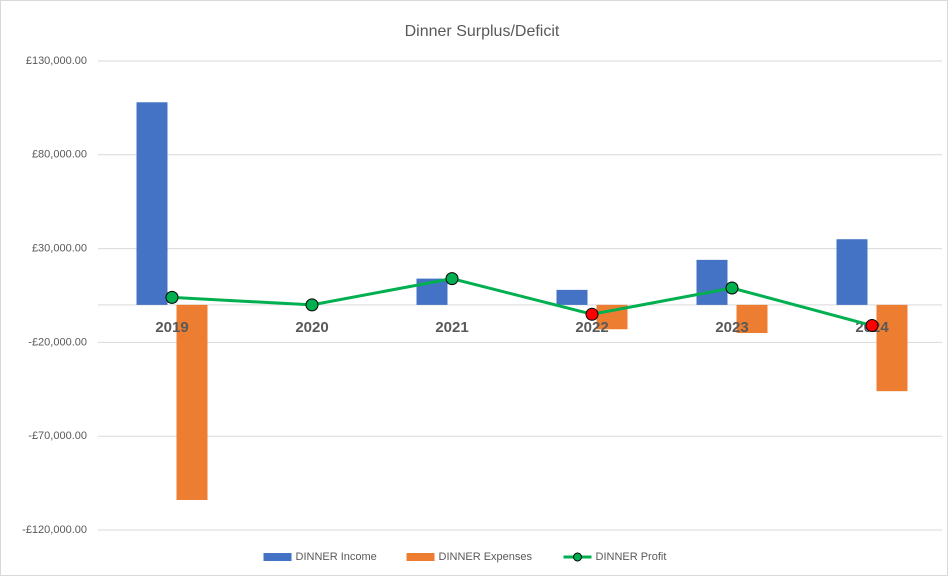  Describe the element at coordinates (591, 327) in the screenshot. I see `x-tick-label: 2022` at that location.